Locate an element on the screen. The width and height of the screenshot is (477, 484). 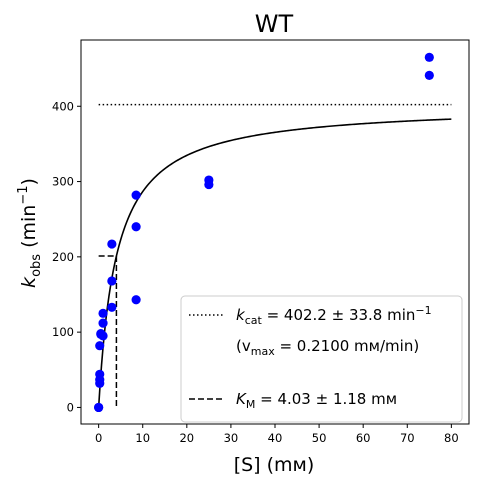
y-tick-label: 400 is located at coordinates (63, 106).